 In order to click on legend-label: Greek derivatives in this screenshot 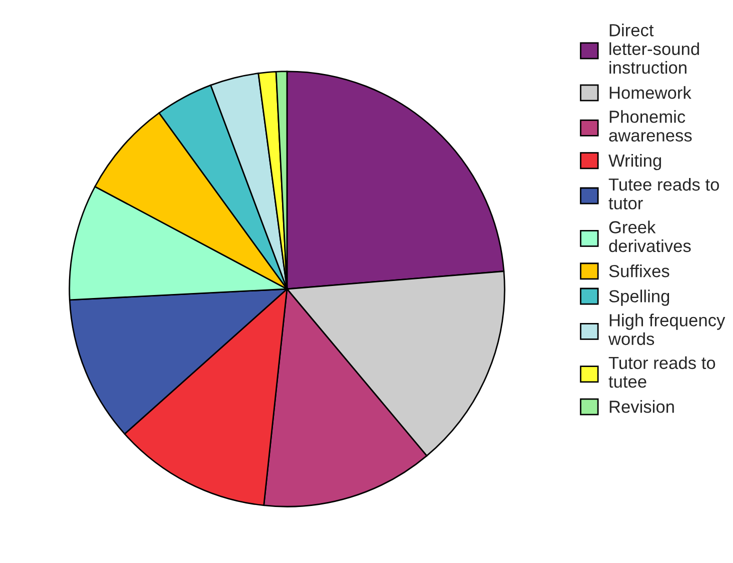, I will do `click(650, 236)`.